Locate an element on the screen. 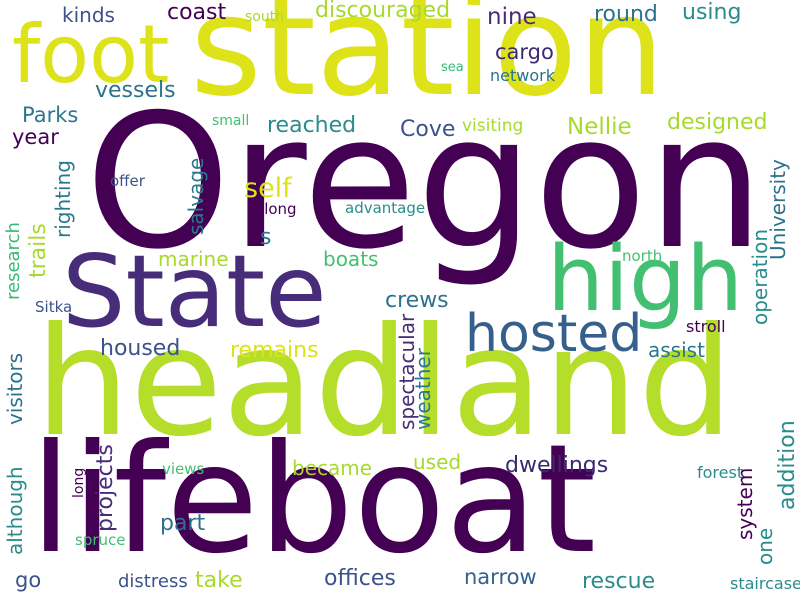 Image resolution: width=800 pixels, height=600 pixels. word-became: became is located at coordinates (332, 468).